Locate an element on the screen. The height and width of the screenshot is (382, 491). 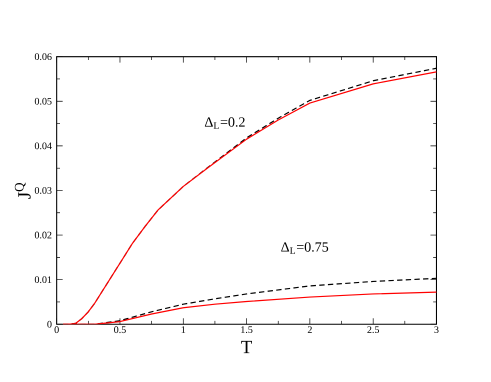
x-tick-label: 0 is located at coordinates (56, 330).